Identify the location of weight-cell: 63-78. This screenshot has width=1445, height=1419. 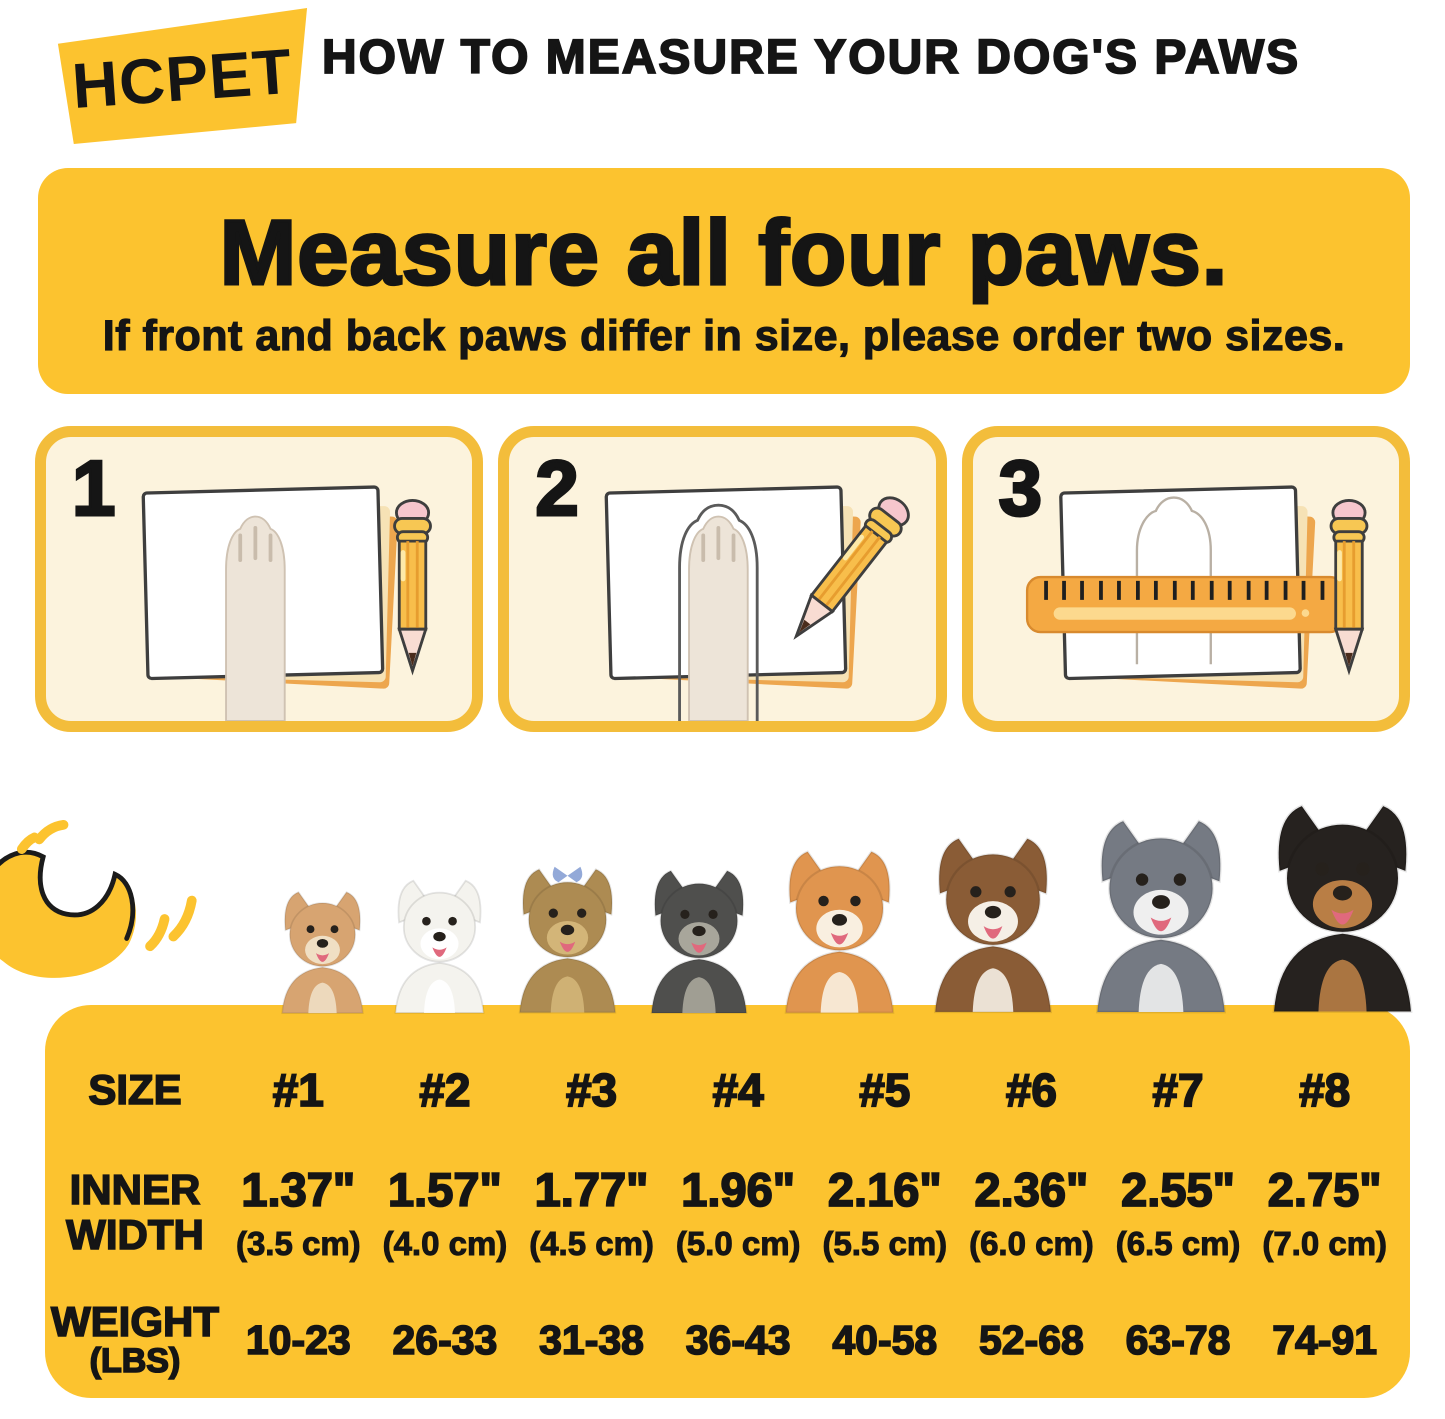
(1178, 1340).